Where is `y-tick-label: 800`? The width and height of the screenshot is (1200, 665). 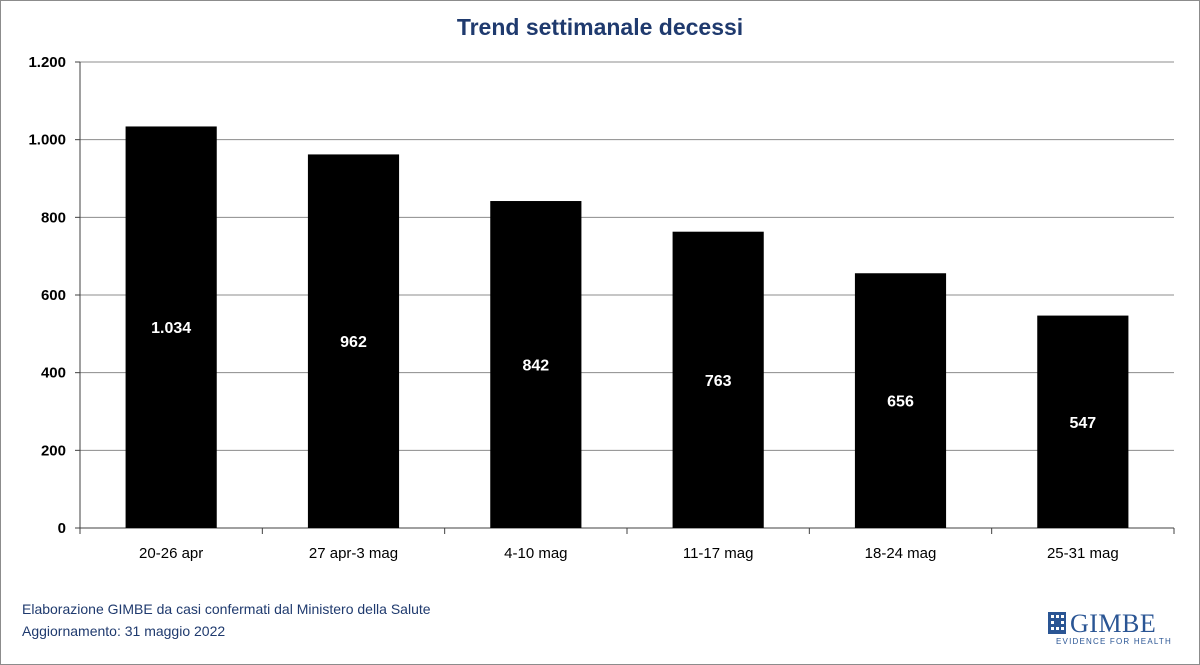
y-tick-label: 800 is located at coordinates (53, 217).